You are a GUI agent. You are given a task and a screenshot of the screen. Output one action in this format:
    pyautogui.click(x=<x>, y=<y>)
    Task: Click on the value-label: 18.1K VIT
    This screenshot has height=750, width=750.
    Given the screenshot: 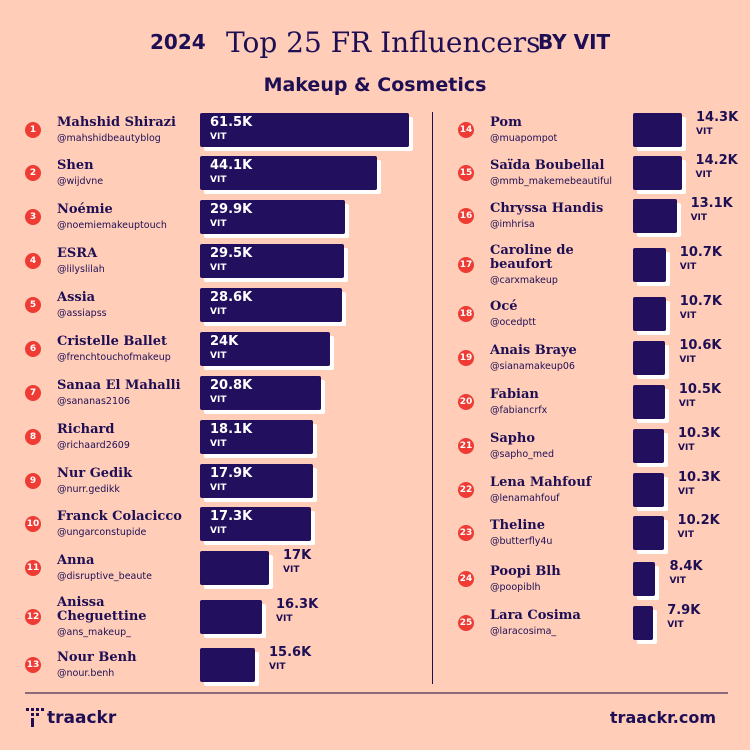 What is the action you would take?
    pyautogui.click(x=231, y=436)
    